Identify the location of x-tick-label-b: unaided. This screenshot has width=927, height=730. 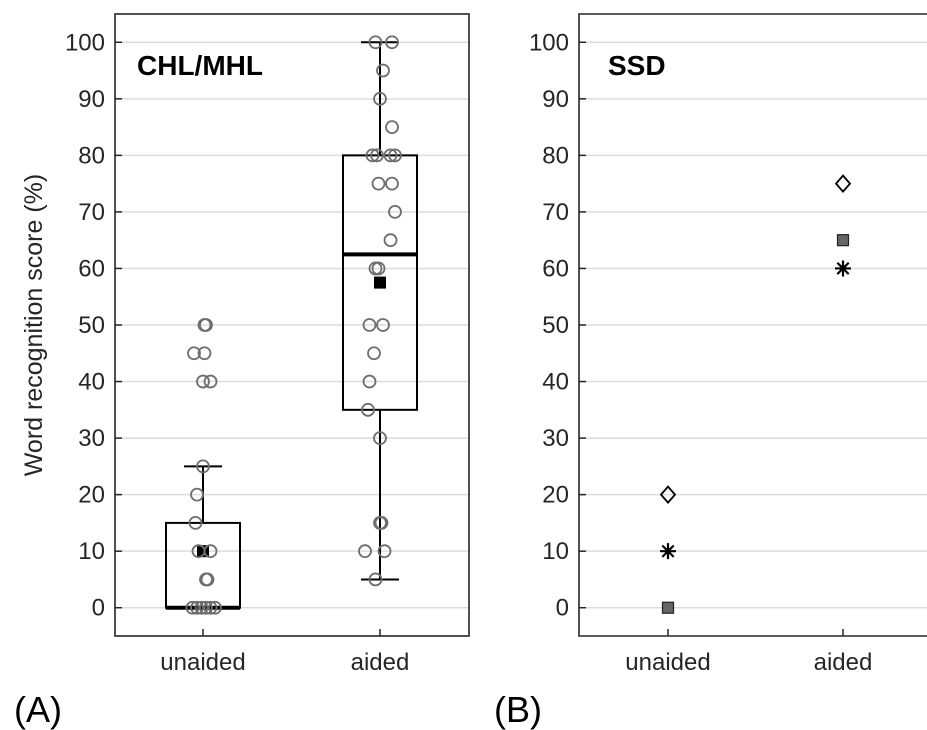
(667, 662).